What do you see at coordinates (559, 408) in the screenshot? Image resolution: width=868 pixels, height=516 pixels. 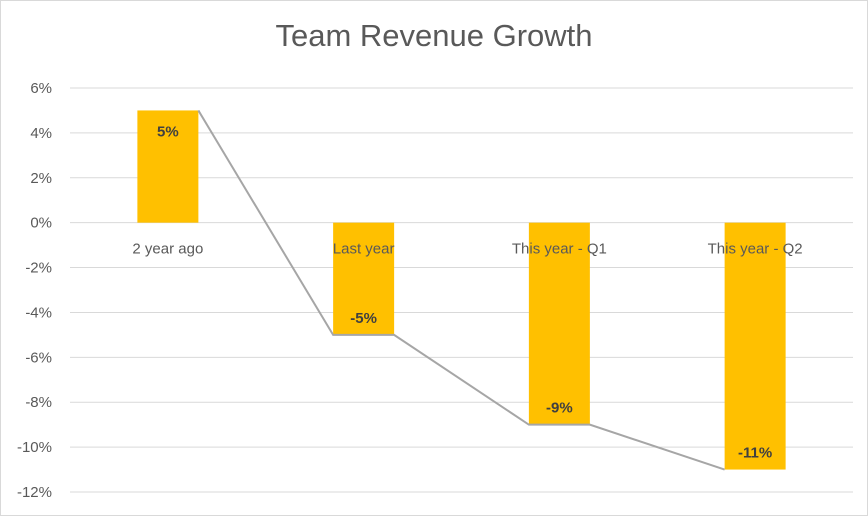 I see `data-label: -9%` at bounding box center [559, 408].